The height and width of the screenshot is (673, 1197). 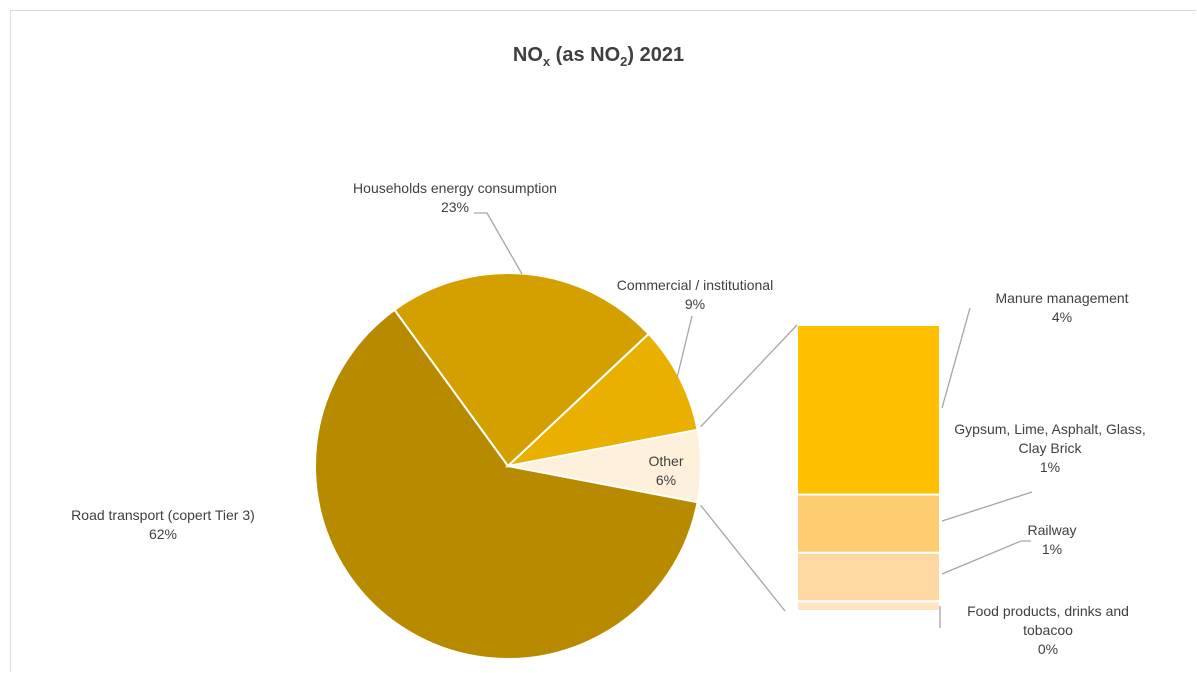 What do you see at coordinates (987, 506) in the screenshot?
I see `leader-line-gypsum` at bounding box center [987, 506].